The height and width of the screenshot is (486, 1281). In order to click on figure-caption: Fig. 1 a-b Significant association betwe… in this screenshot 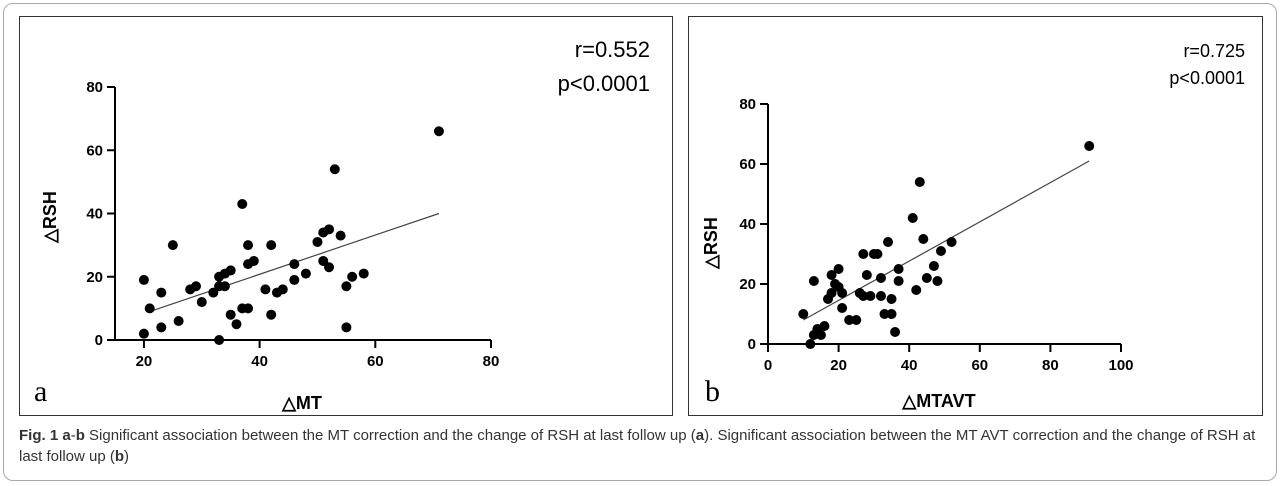, I will do `click(644, 446)`.